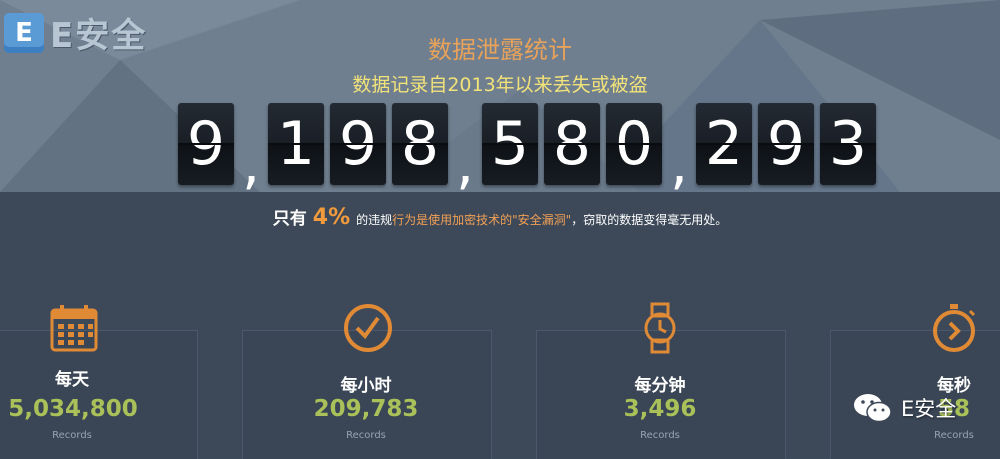 Image resolution: width=1000 pixels, height=459 pixels. What do you see at coordinates (24, 32) in the screenshot?
I see `logo-badge: E` at bounding box center [24, 32].